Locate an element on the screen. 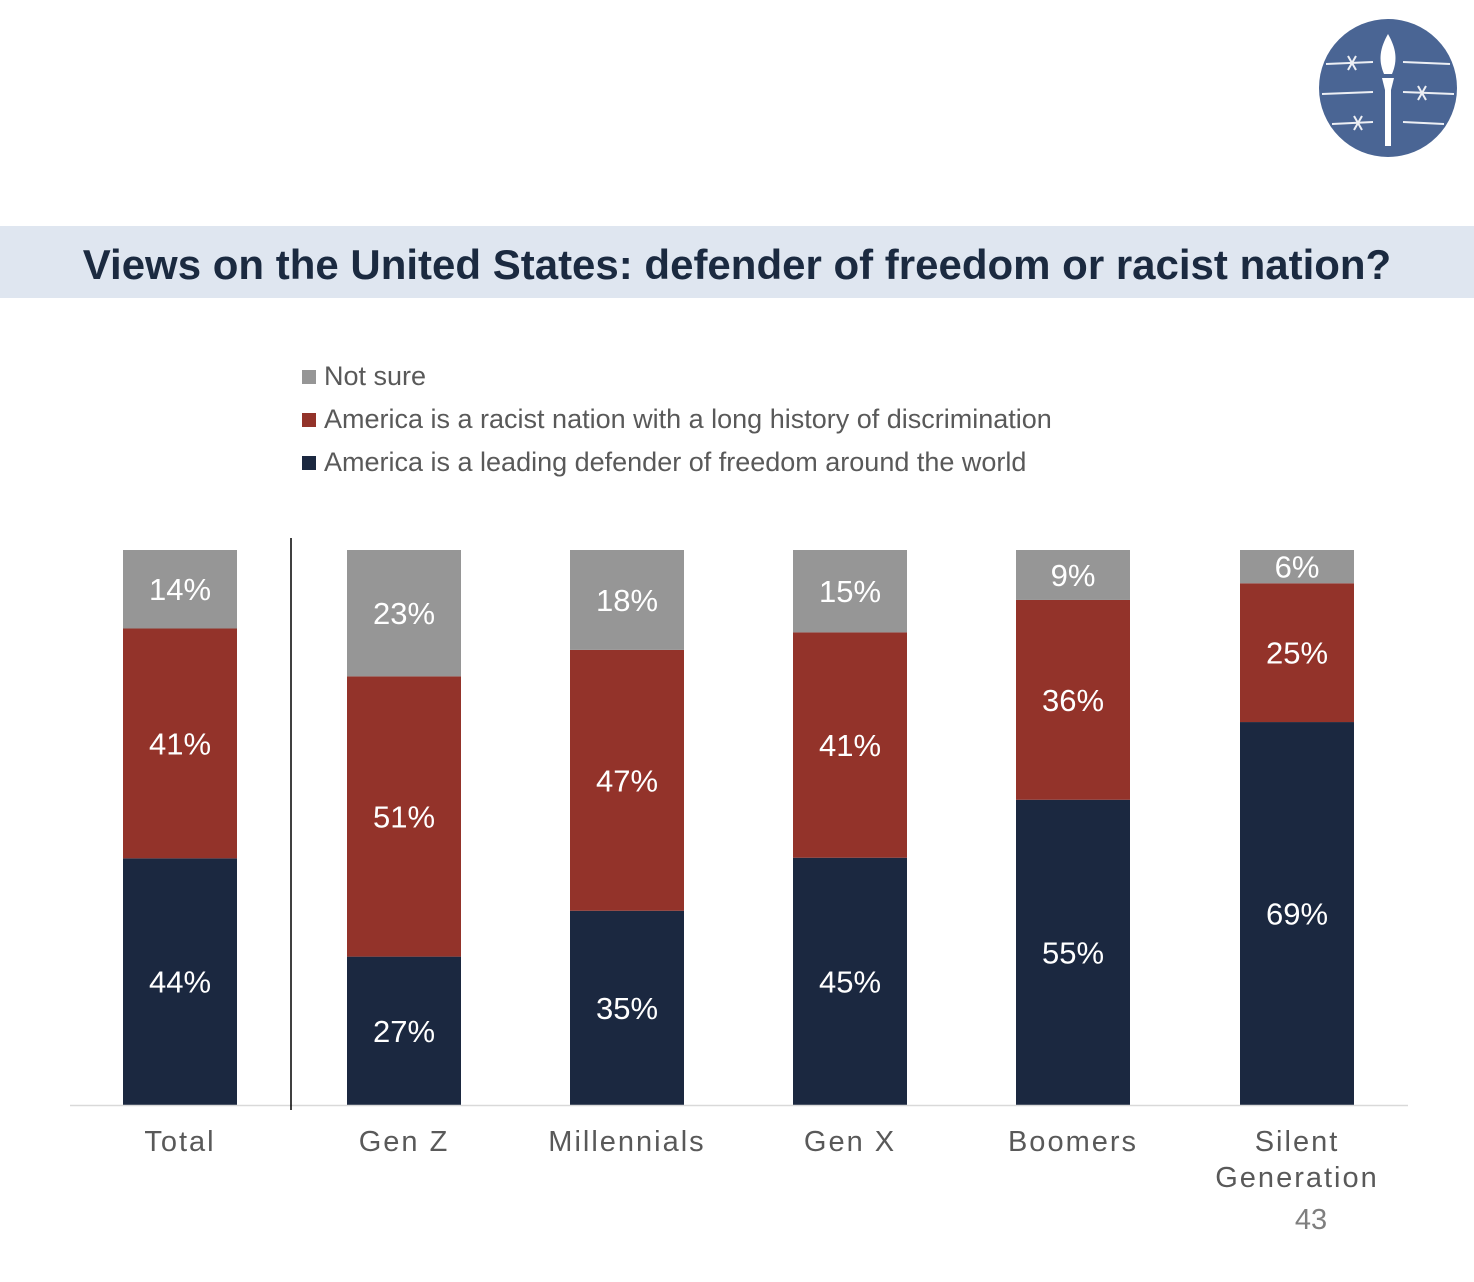 This screenshot has width=1474, height=1282. data-label-racist-4: 36% is located at coordinates (1073, 700).